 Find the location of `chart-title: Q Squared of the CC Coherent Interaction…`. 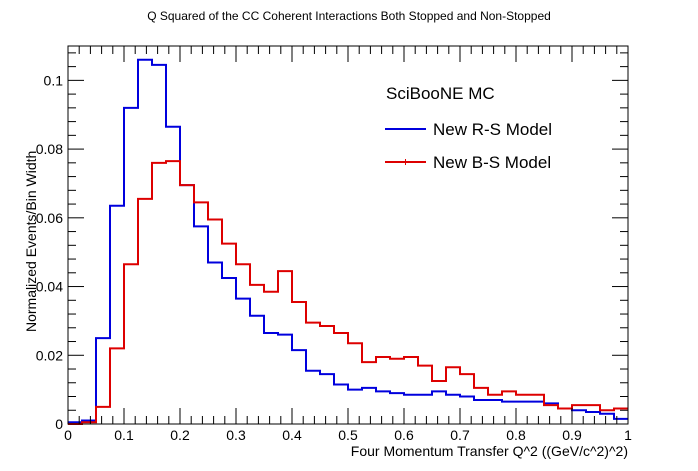

chart-title: Q Squared of the CC Coherent Interaction… is located at coordinates (349, 16).